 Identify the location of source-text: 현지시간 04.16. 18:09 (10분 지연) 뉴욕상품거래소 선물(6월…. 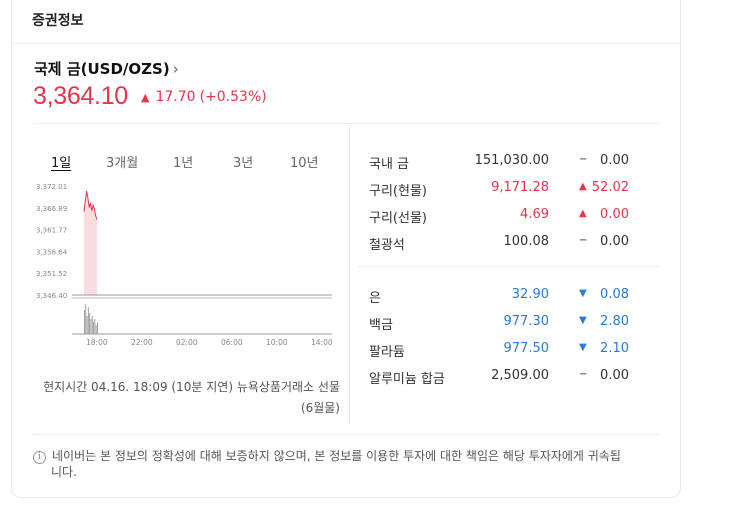
(191, 397).